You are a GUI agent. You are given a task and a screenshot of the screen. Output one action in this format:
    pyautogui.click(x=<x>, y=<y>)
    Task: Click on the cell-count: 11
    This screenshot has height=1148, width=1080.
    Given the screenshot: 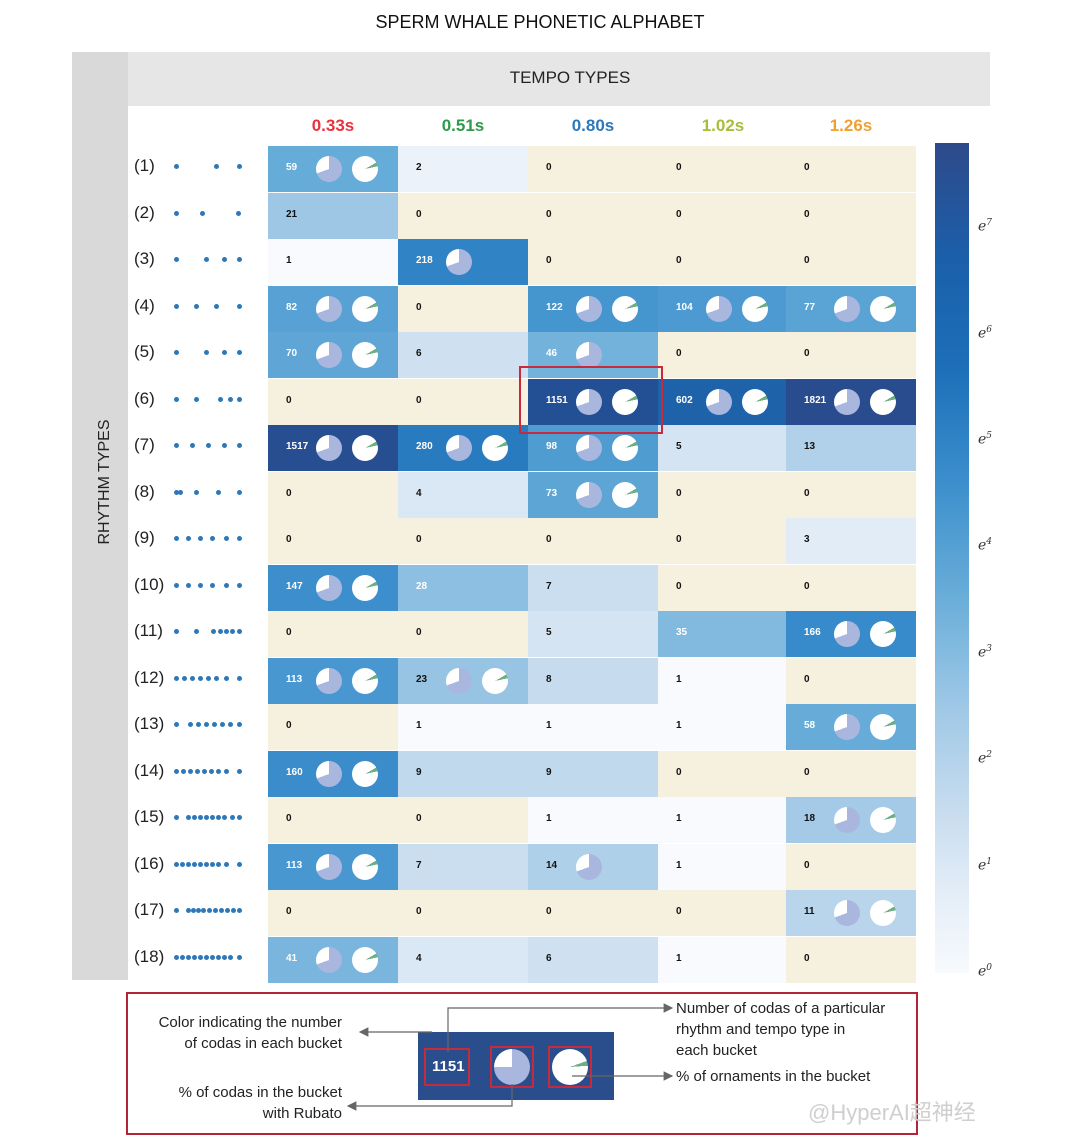 What is the action you would take?
    pyautogui.click(x=809, y=911)
    